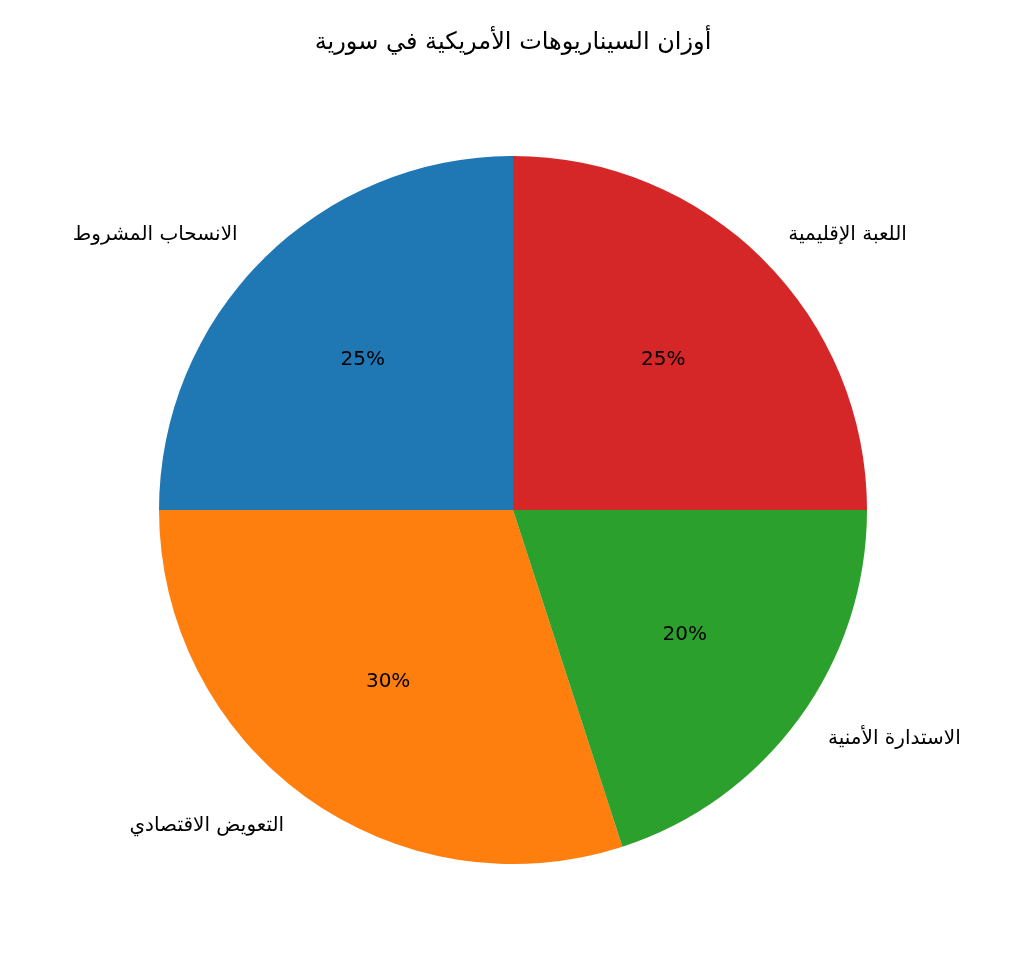  Describe the element at coordinates (685, 633) in the screenshot. I see `data-label: 20%` at that location.